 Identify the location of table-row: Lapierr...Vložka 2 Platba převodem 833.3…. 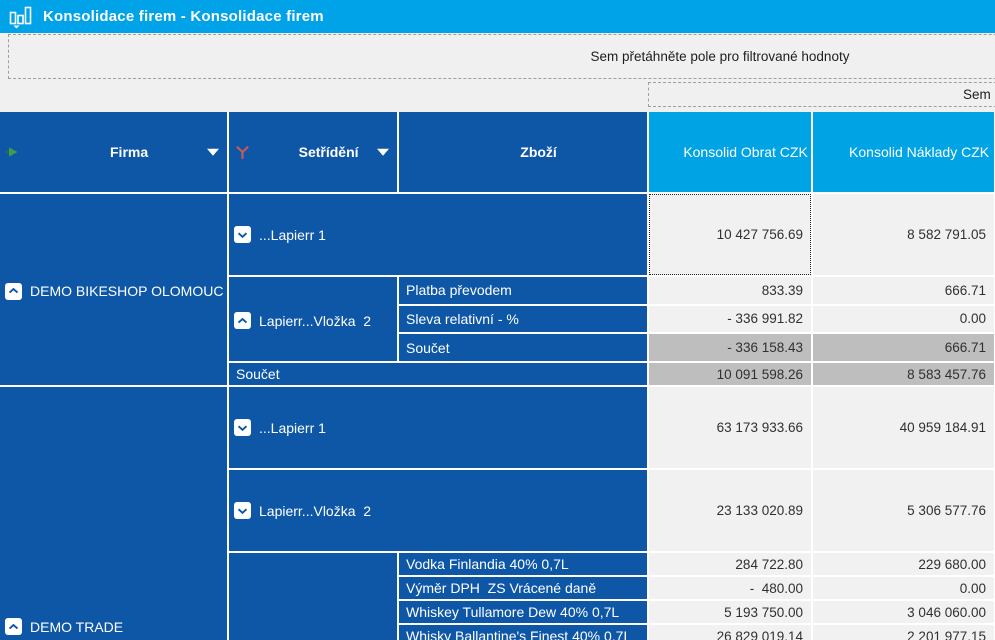
(497, 319).